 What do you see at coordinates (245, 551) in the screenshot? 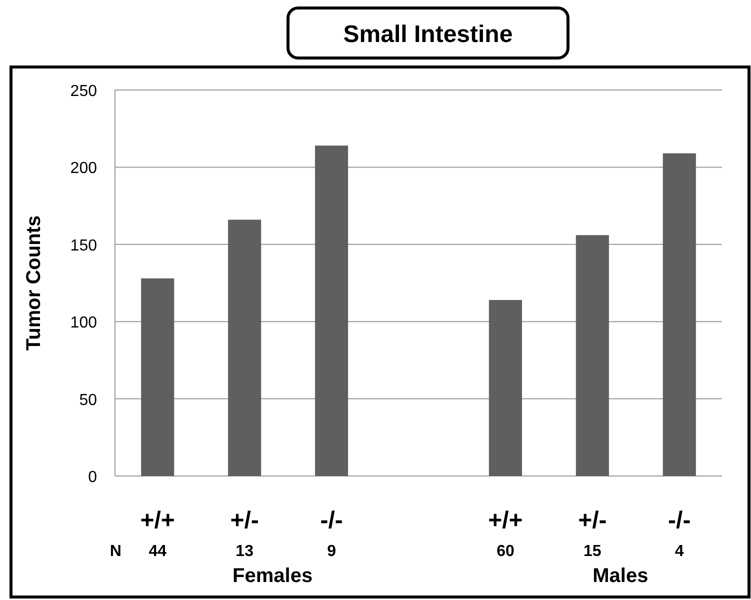
I see `text: 13` at bounding box center [245, 551].